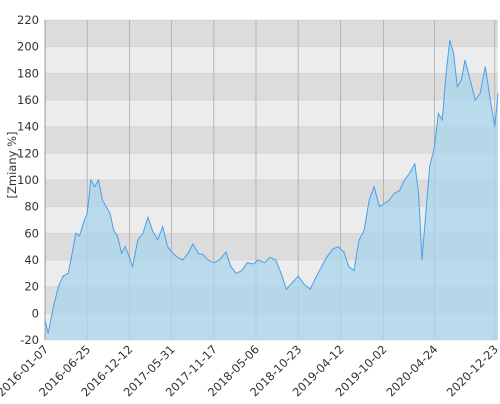  What do you see at coordinates (28, 153) in the screenshot?
I see `y-tick-label: 120` at bounding box center [28, 153].